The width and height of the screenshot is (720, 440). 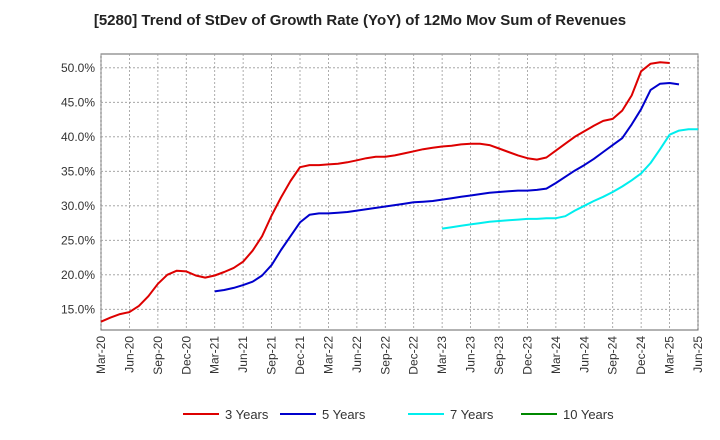 What do you see at coordinates (78, 240) in the screenshot?
I see `y-tick-label: 25.0%` at bounding box center [78, 240].